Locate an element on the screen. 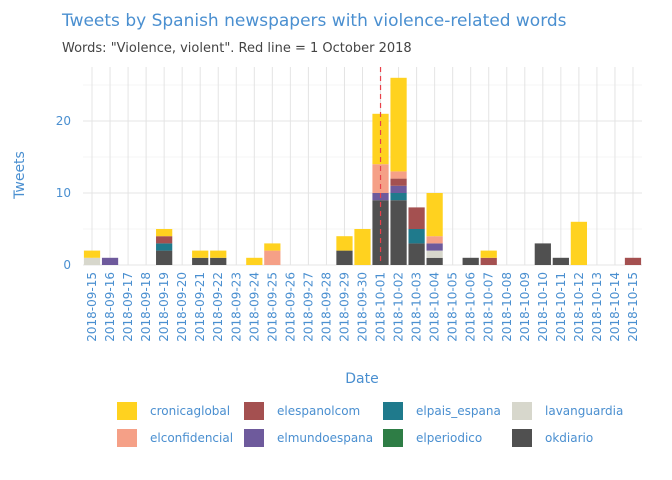  x-tick-label: 2018-09-24 is located at coordinates (254, 307).